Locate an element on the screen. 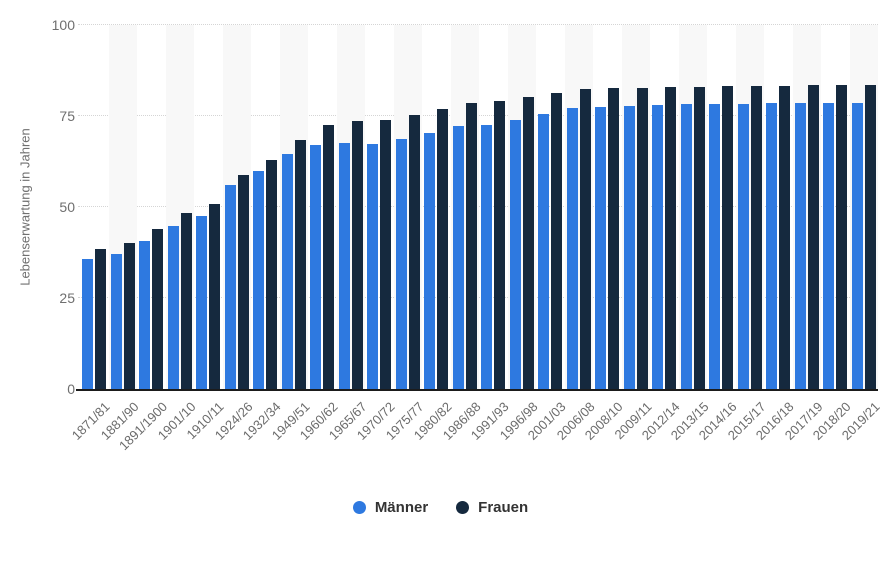 The image size is (881, 562). legend-dot-maenner-icon is located at coordinates (359, 507).